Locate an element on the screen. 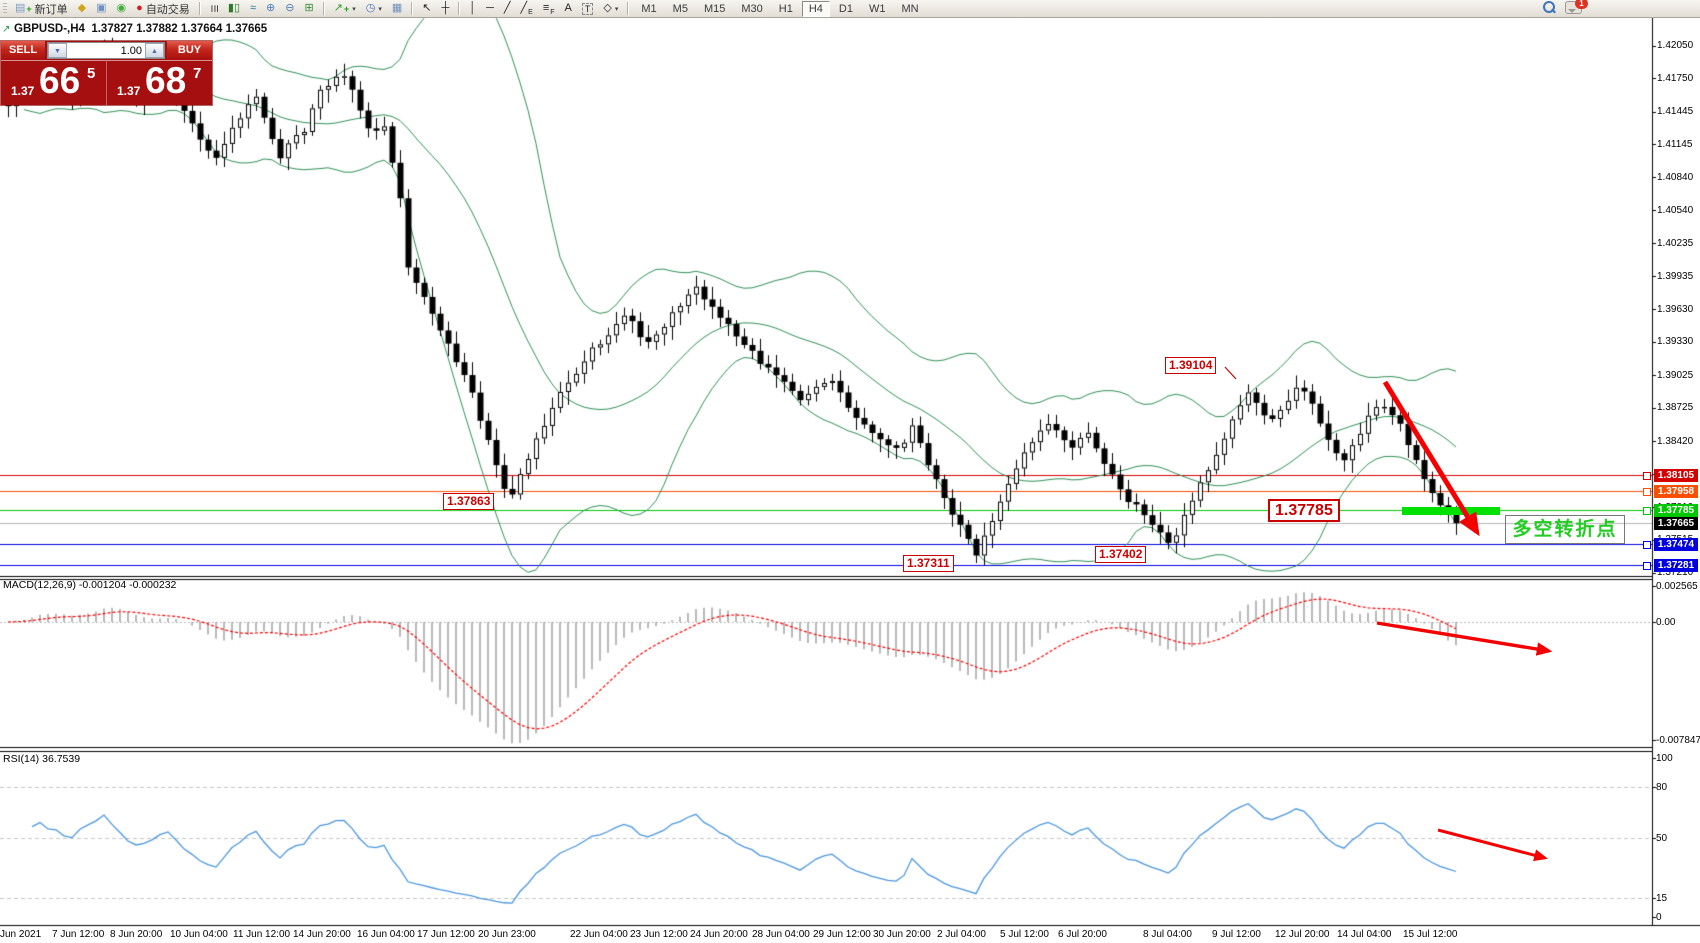  templates-button: ▦ is located at coordinates (397, 9).